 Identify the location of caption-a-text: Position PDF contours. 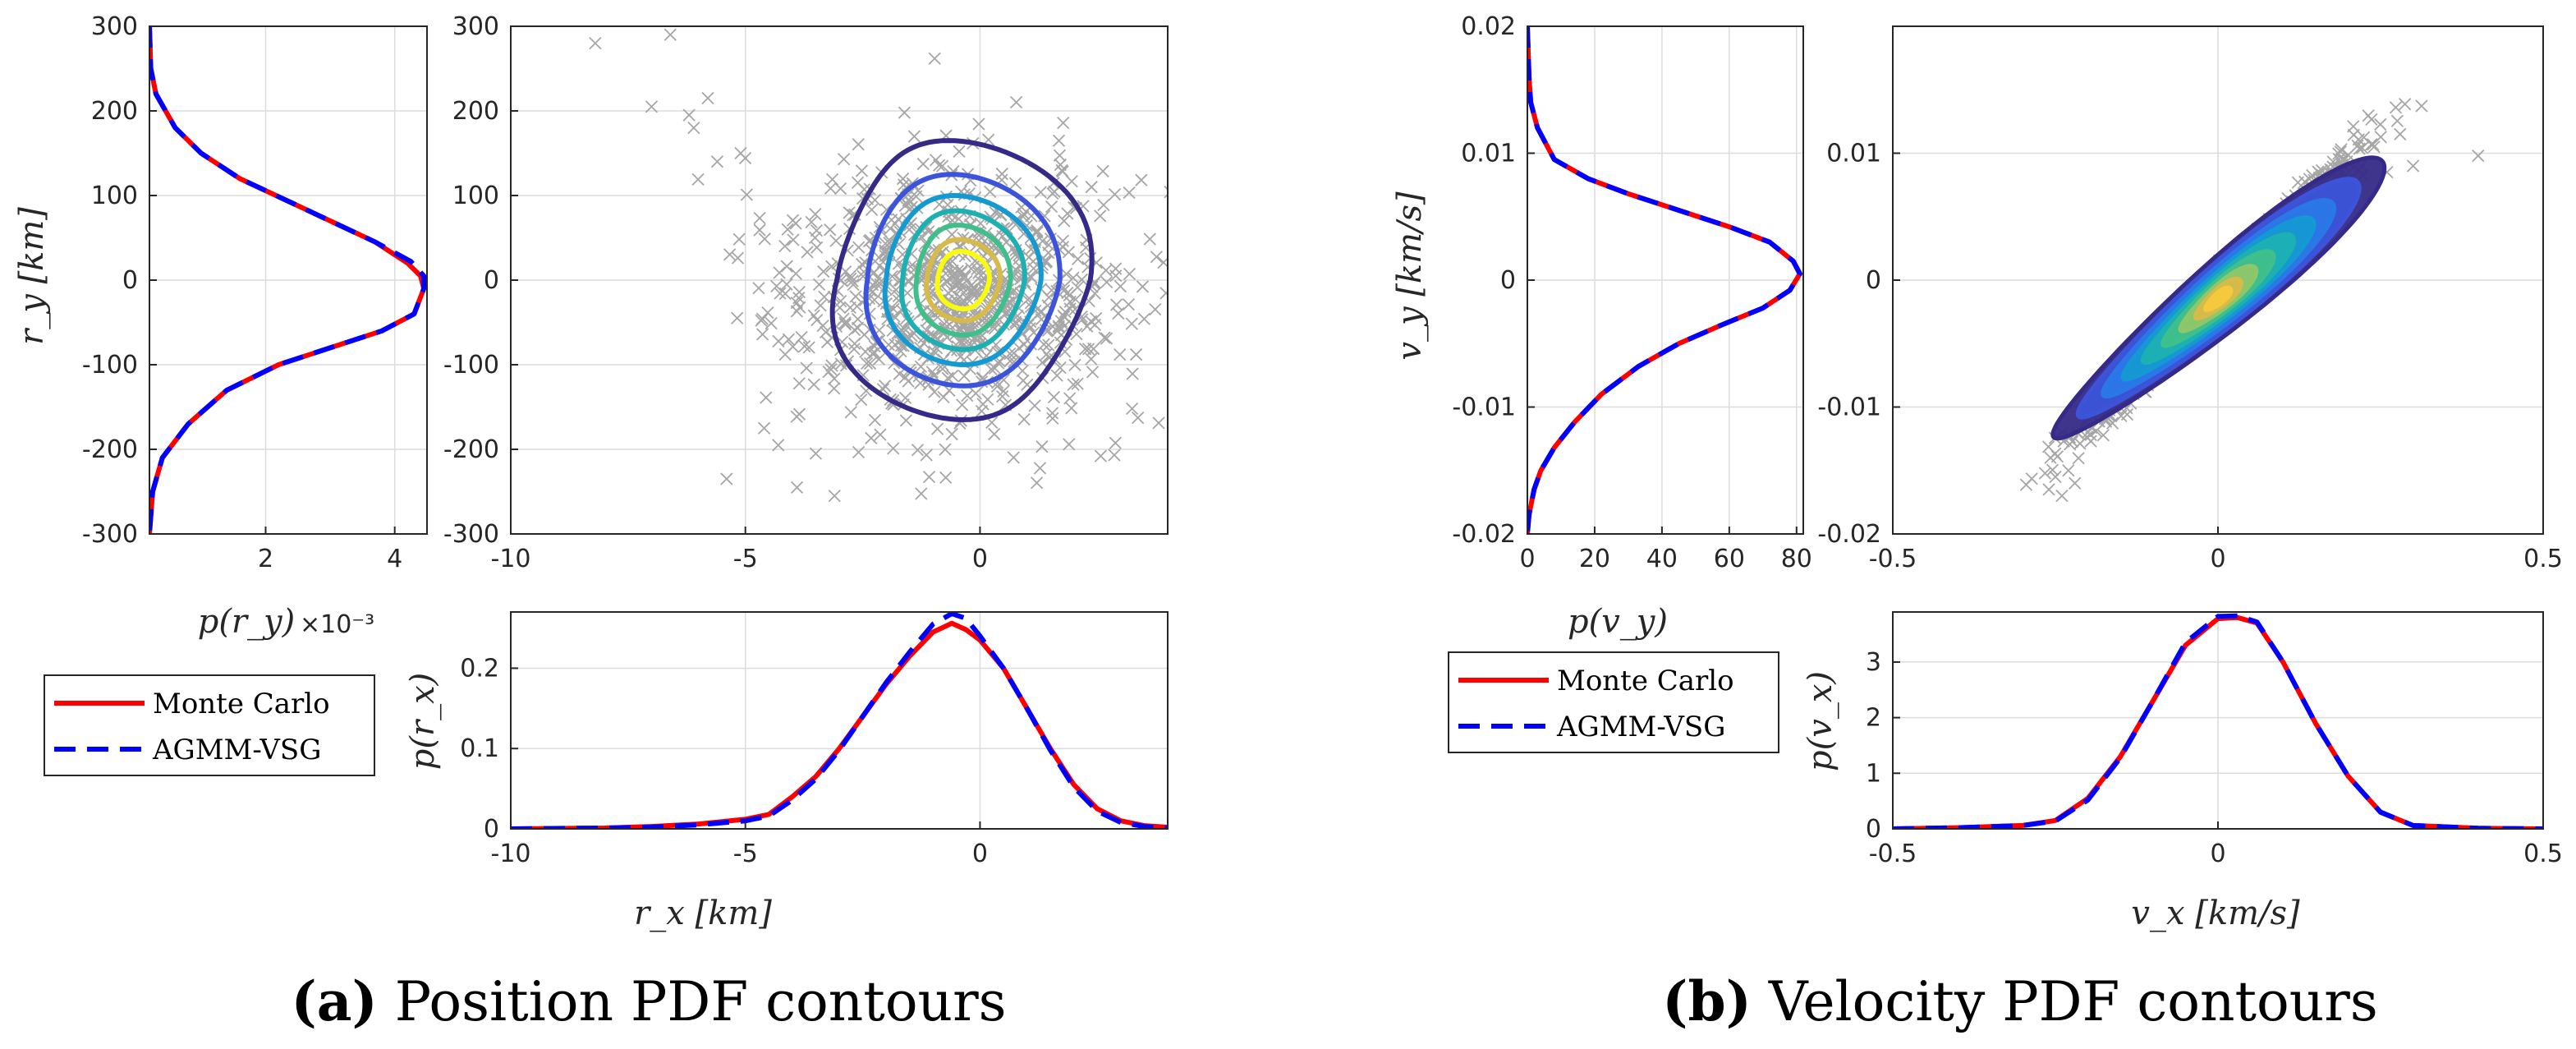
(692, 1001).